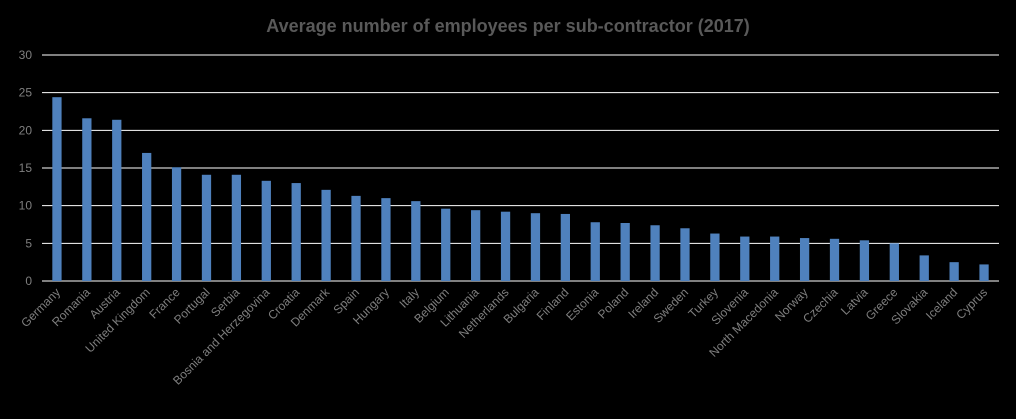 This screenshot has height=419, width=1016. What do you see at coordinates (595, 251) in the screenshot?
I see `bar-estonia` at bounding box center [595, 251].